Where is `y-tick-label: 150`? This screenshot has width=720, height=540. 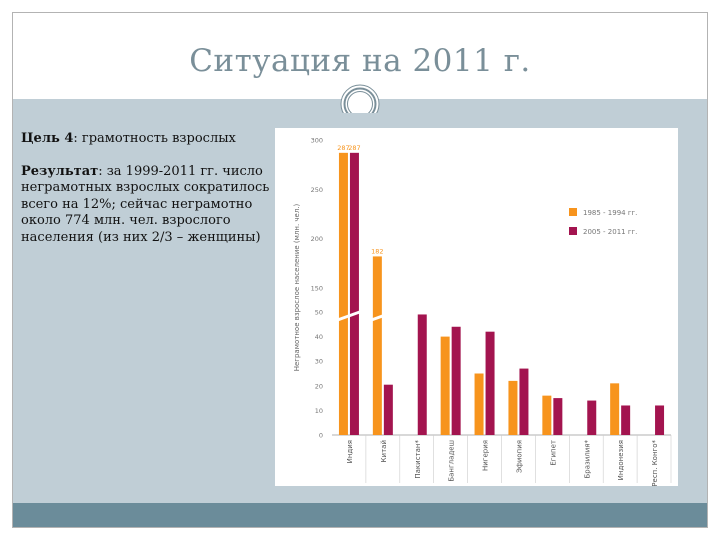
y-tick-label: 150 is located at coordinates (317, 289).